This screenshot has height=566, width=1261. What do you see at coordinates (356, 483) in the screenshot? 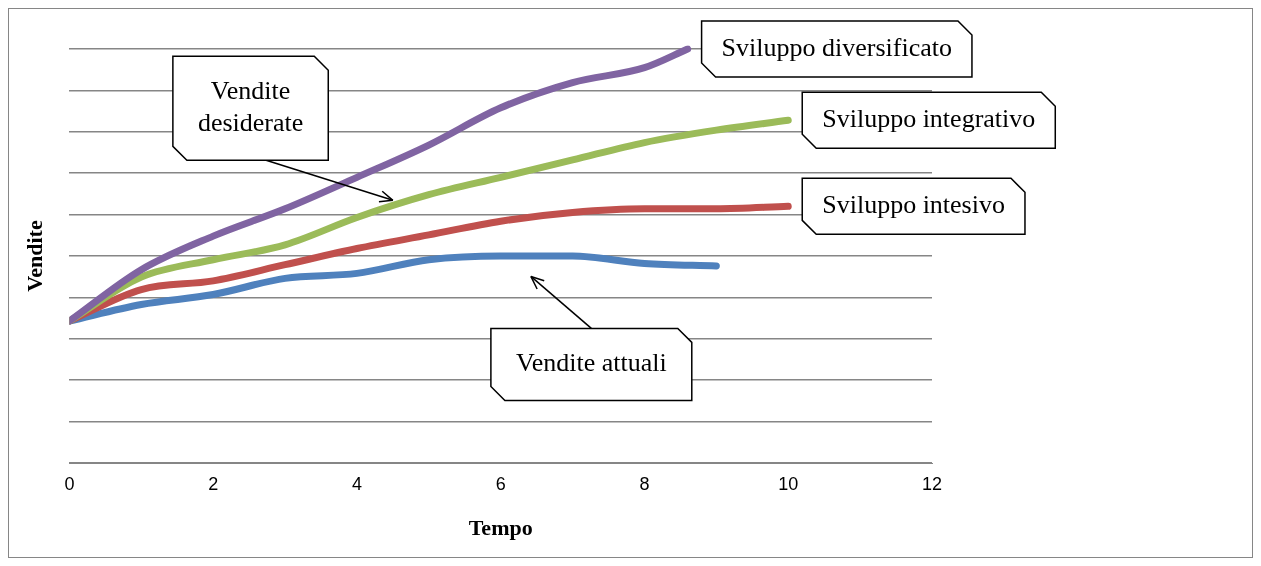
I see `x-tick-label: 4` at bounding box center [356, 483].